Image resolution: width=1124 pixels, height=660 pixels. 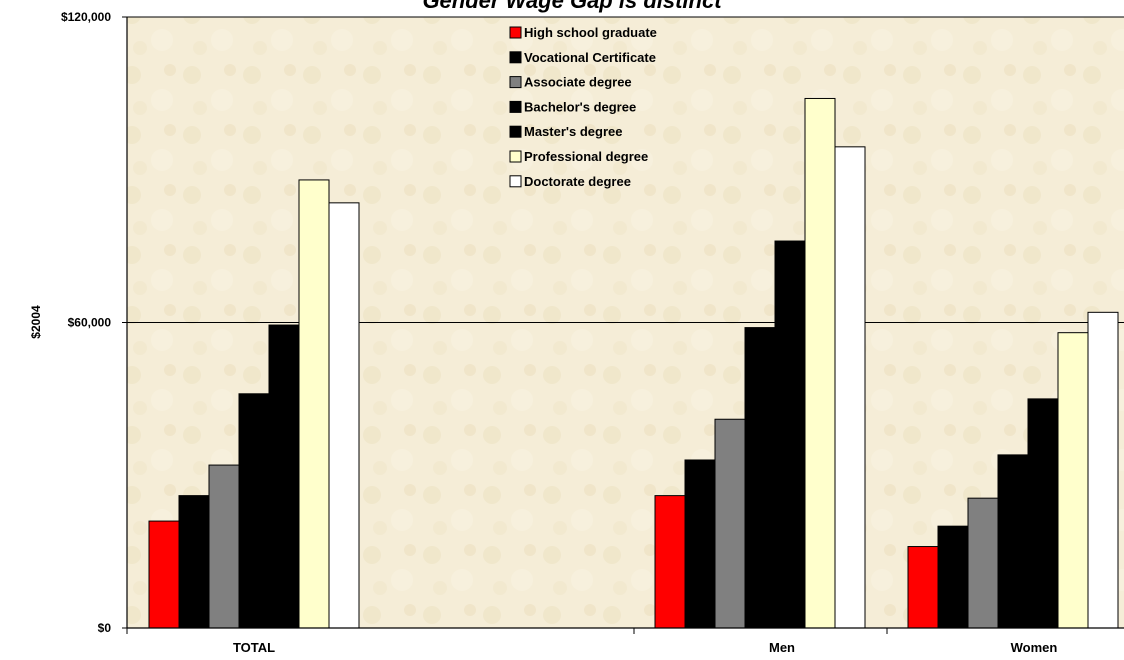 I want to click on x-category-labels: TOTAL Men Women, so click(x=645, y=647).